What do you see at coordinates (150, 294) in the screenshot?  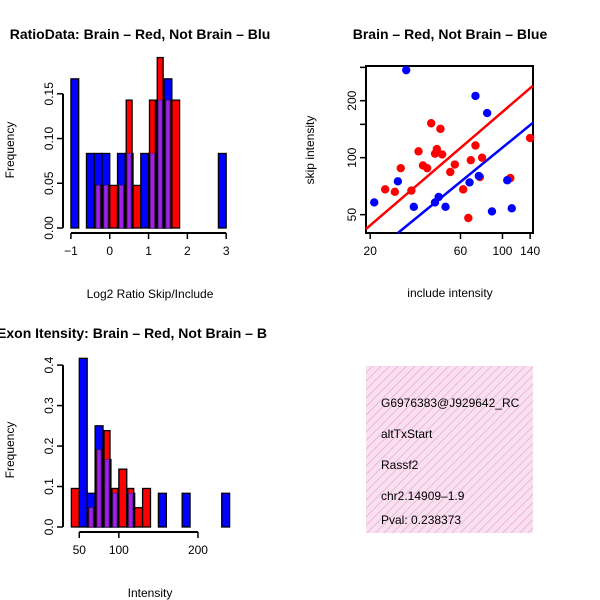 I see `ratio-histogram-x-label: Log2 Ratio Skip/Include` at bounding box center [150, 294].